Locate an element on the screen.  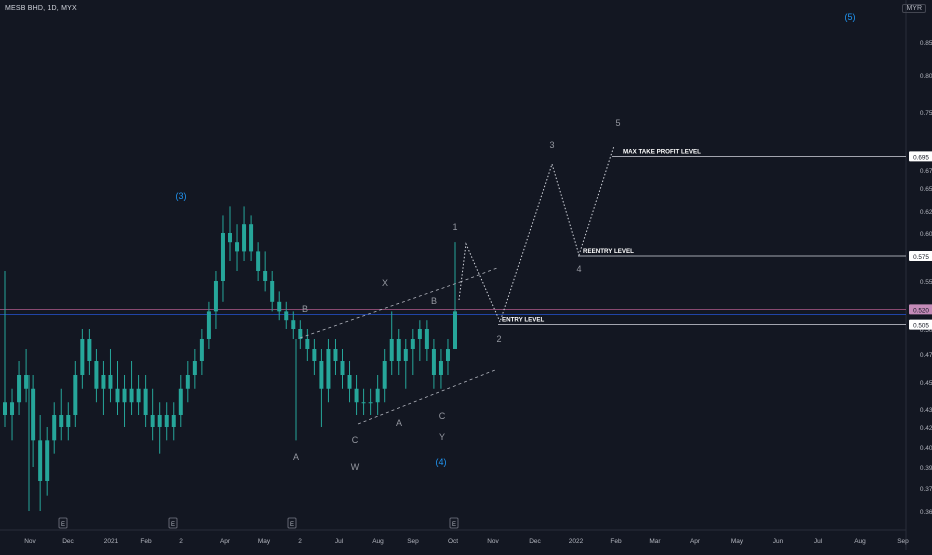
y-tick-label: 0.550 is located at coordinates (926, 282).